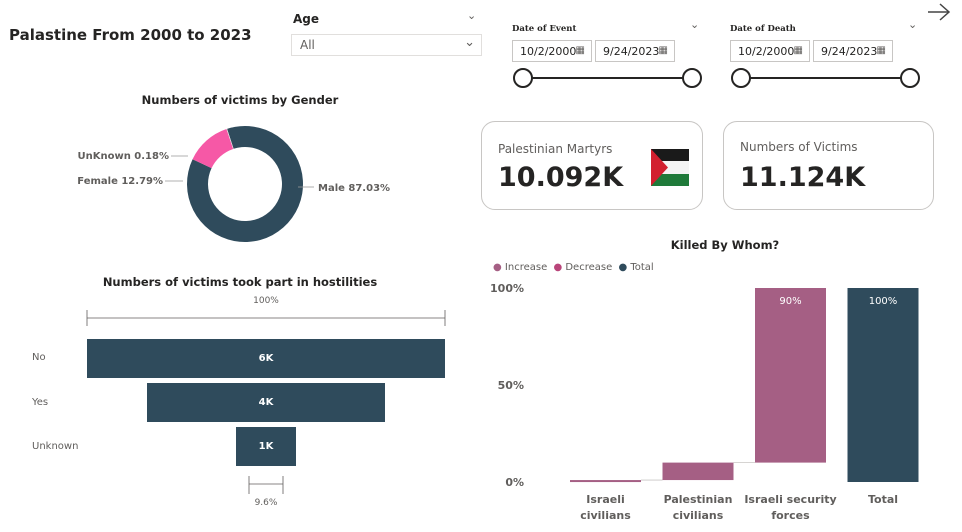 The height and width of the screenshot is (532, 962). What do you see at coordinates (883, 301) in the screenshot?
I see `bar-data-label: 100%` at bounding box center [883, 301].